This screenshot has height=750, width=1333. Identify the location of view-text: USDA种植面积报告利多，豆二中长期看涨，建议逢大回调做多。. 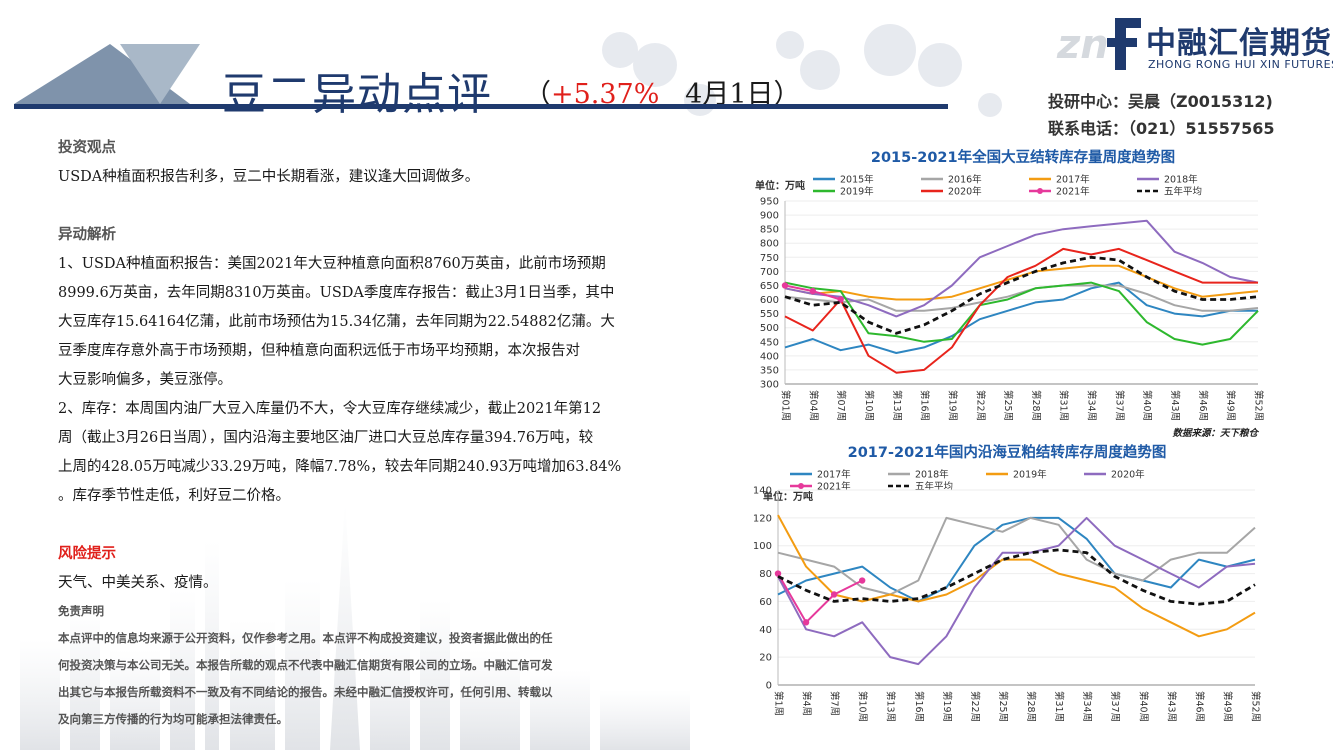
(269, 177).